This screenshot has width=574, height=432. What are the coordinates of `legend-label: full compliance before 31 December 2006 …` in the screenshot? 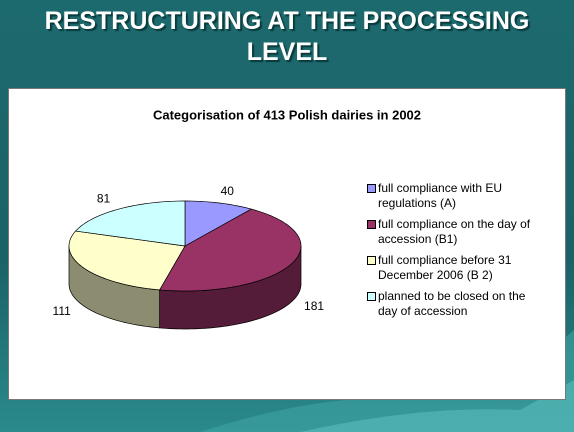 It's located at (445, 267).